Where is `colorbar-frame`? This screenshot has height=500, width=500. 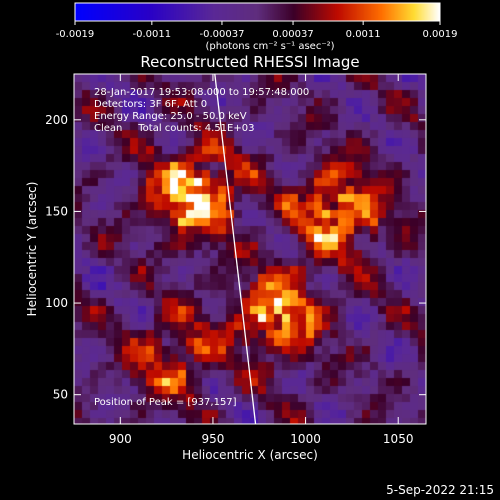 colorbar-frame is located at coordinates (257, 12).